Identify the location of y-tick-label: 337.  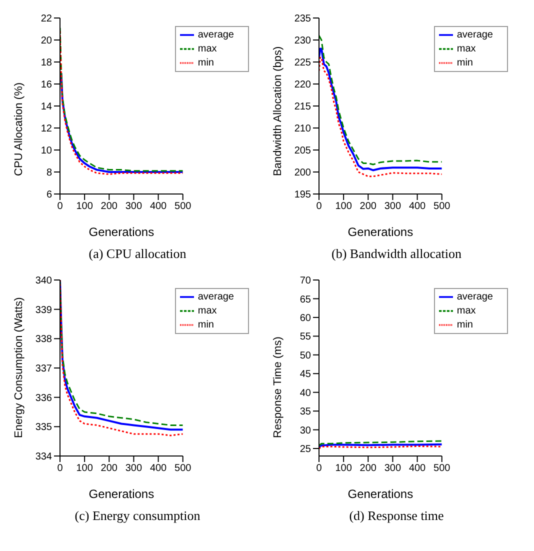
(43, 369).